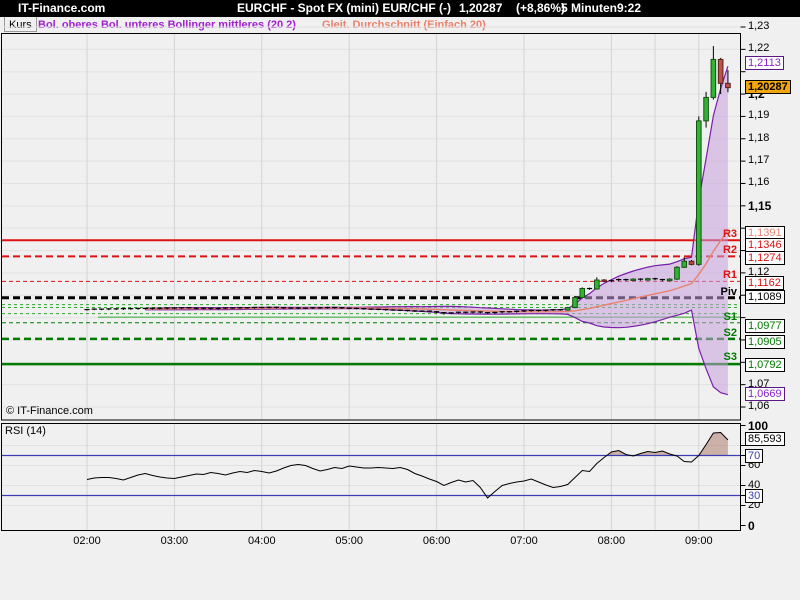  I want to click on price-badge: 1,0669, so click(765, 394).